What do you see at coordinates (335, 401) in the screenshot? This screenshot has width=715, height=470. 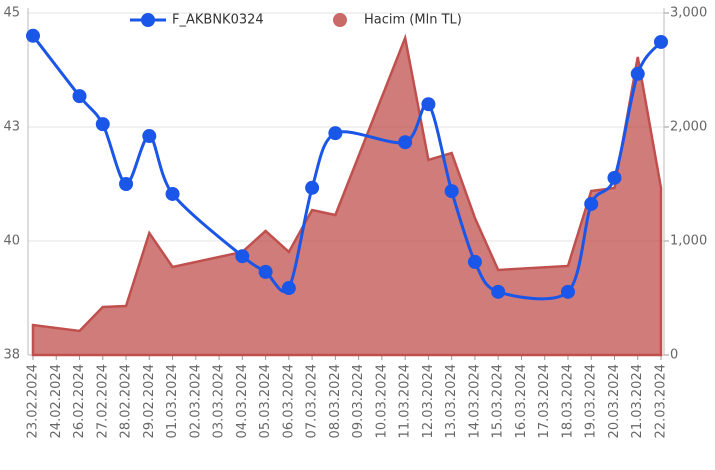 I see `x-tick-label: 08.03.2024` at bounding box center [335, 401].